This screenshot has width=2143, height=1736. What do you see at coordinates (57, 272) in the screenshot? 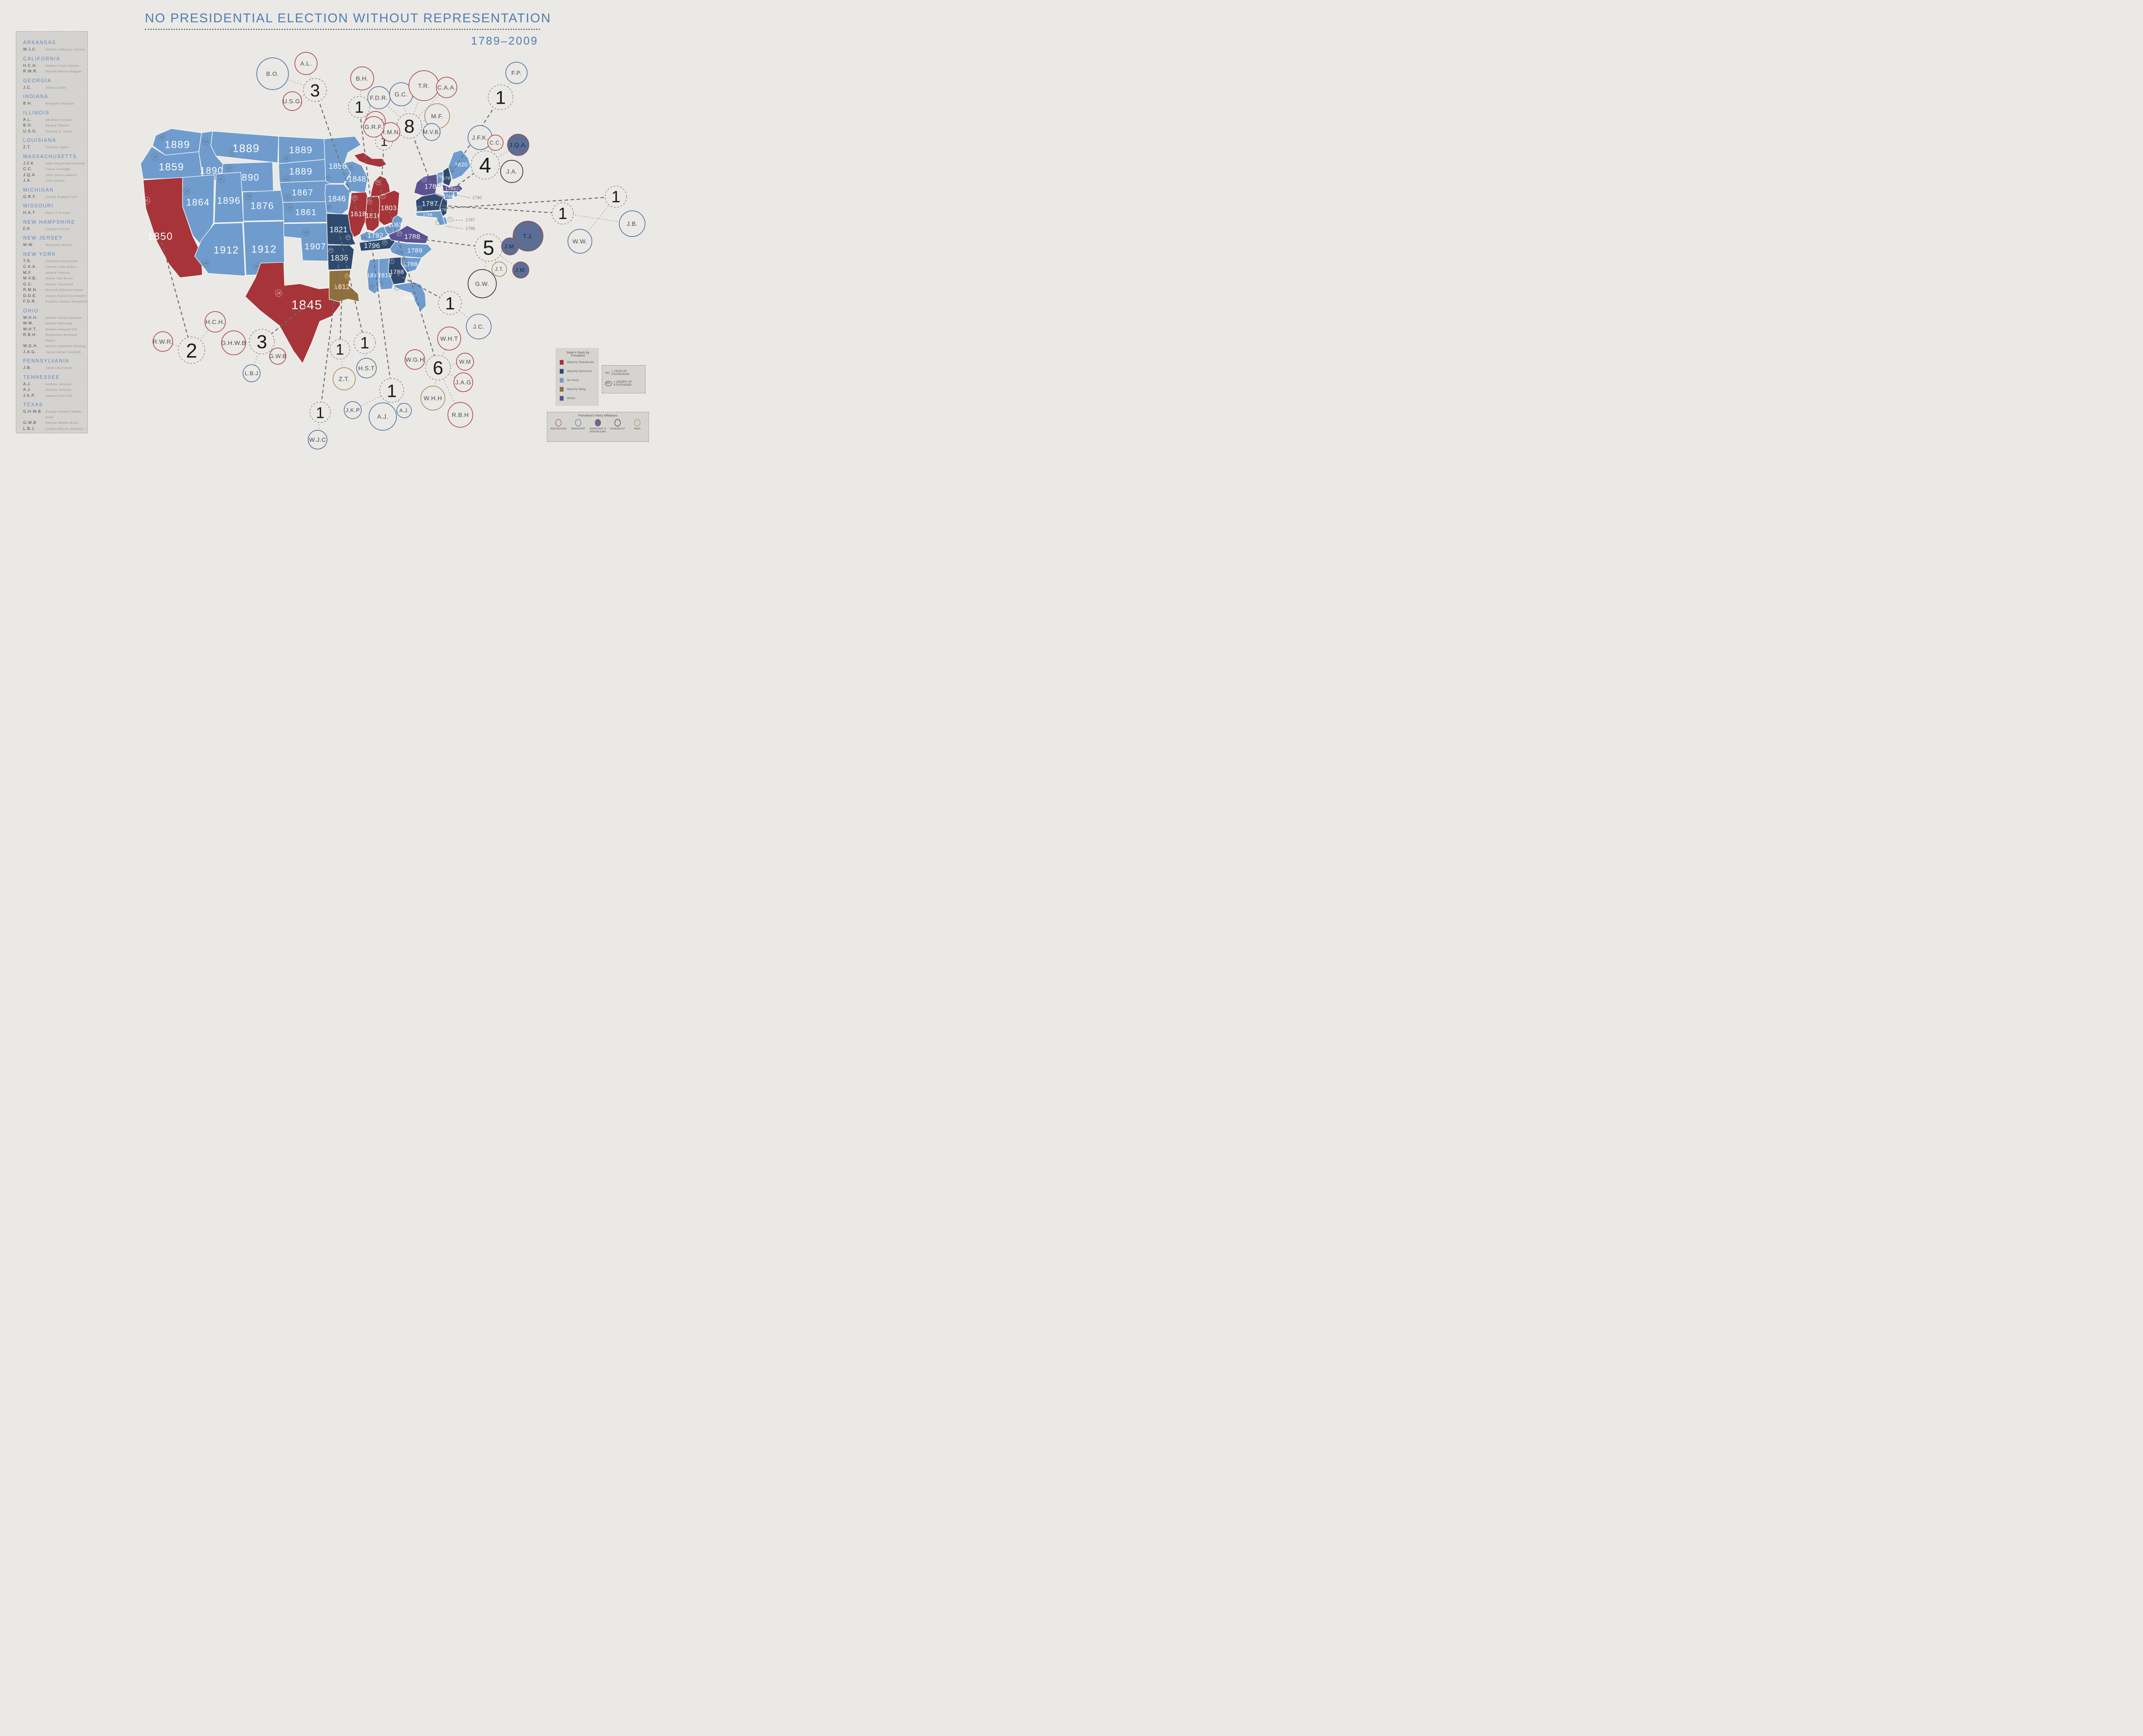
I see `president-fullname: Millard Fillmore` at bounding box center [57, 272].